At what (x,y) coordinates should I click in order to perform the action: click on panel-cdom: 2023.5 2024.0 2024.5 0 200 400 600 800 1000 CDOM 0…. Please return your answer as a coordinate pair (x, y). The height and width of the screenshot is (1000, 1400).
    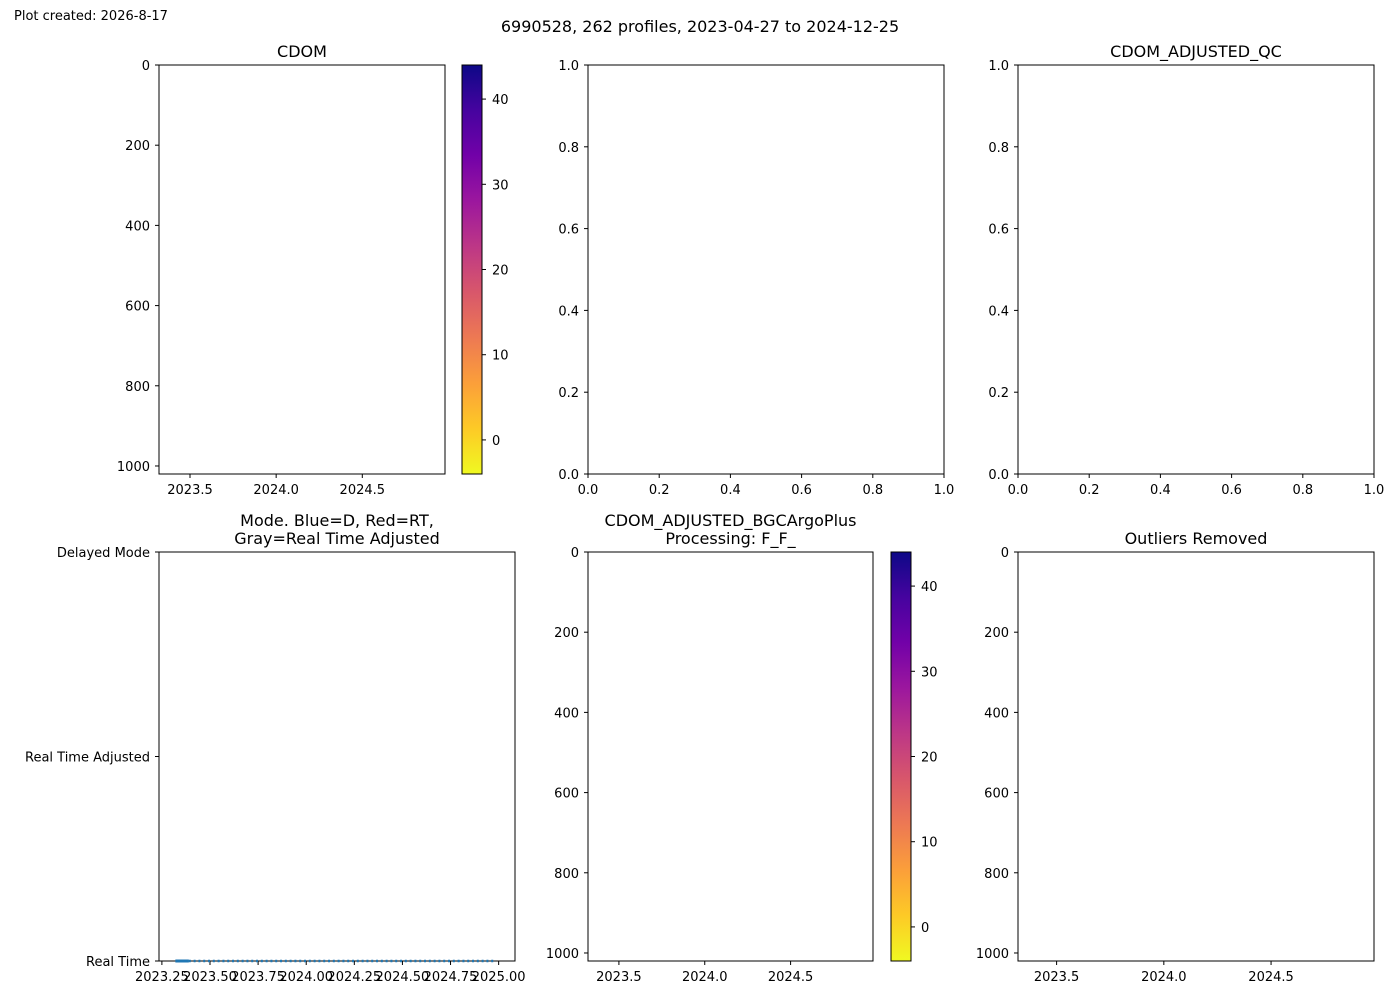
    Looking at the image, I should click on (313, 270).